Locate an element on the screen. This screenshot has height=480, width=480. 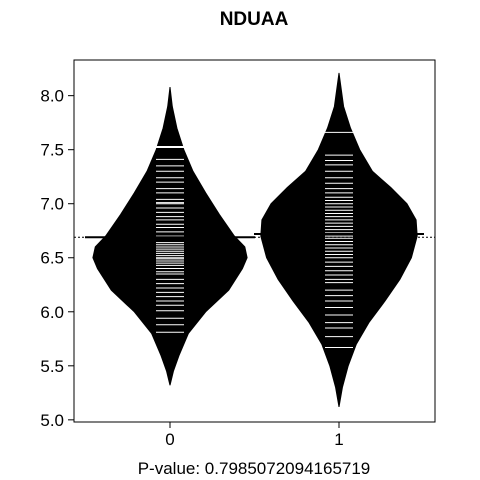
y-tick-label: 5.0 is located at coordinates (52, 420).